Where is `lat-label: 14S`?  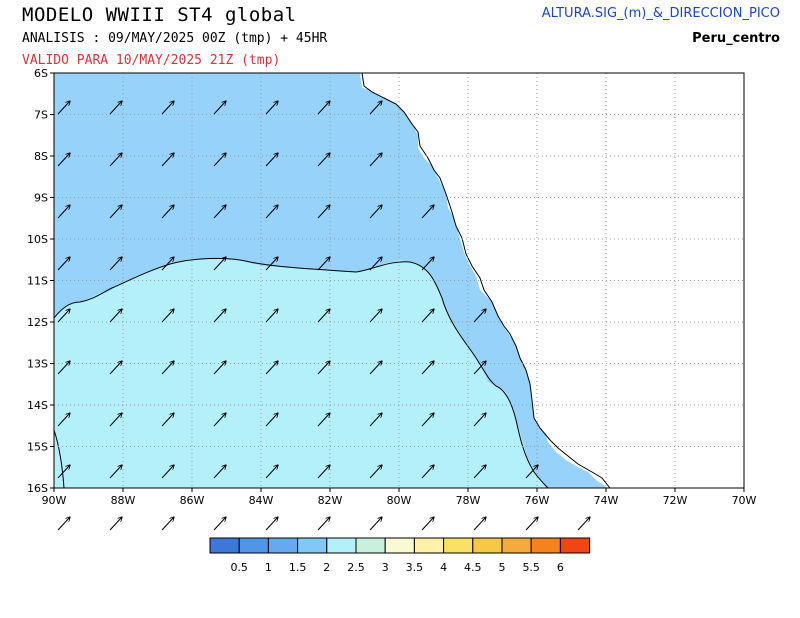 lat-label: 14S is located at coordinates (37, 405).